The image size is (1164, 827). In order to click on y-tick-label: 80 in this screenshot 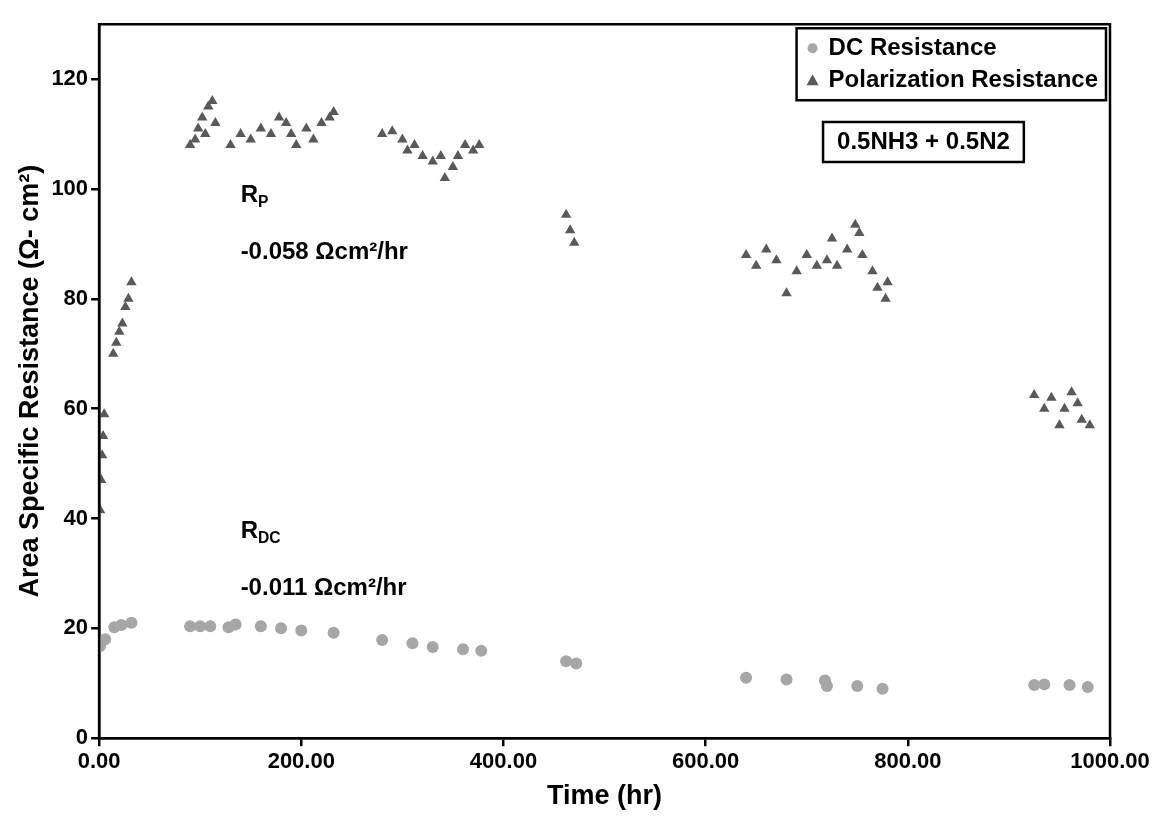, I will do `click(76, 297)`.